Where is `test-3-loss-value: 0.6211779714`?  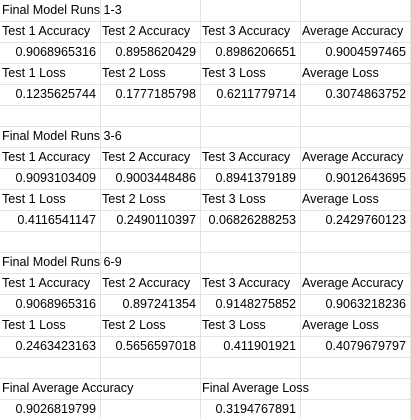 test-3-loss-value: 0.6211779714 is located at coordinates (256, 94).